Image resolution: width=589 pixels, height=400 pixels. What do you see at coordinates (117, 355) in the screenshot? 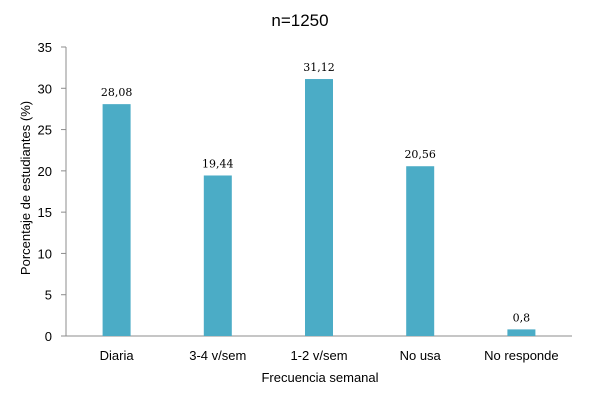
I see `x-tick-label: Diaria` at bounding box center [117, 355].